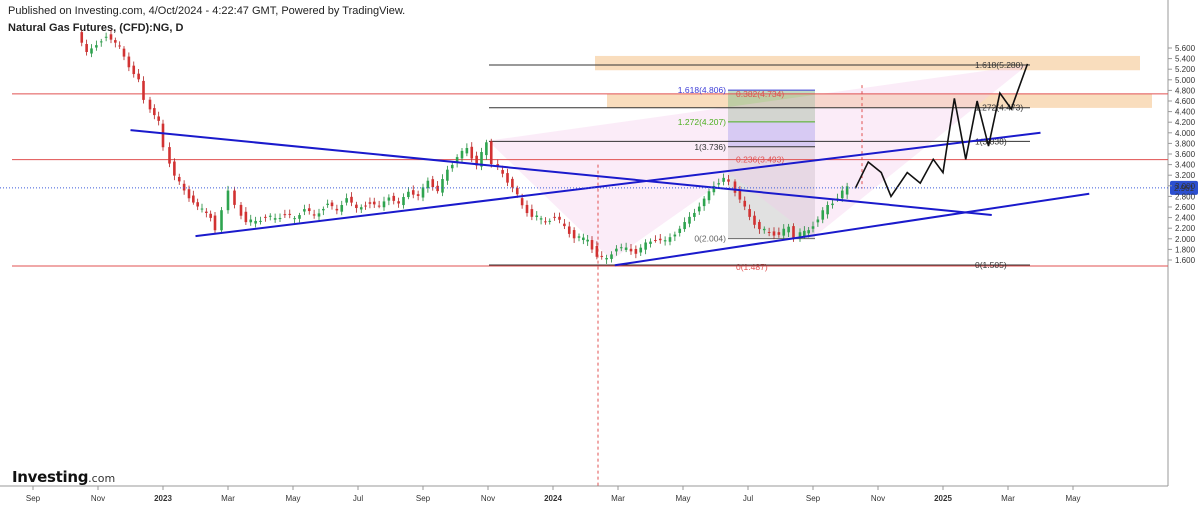 This screenshot has width=1200, height=507. I want to click on y-tick-label: 2.800, so click(1185, 196).